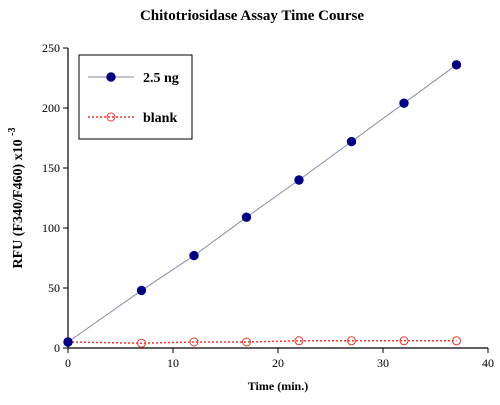 Image resolution: width=500 pixels, height=405 pixels. I want to click on x-axis-label: Time (min.), so click(278, 386).